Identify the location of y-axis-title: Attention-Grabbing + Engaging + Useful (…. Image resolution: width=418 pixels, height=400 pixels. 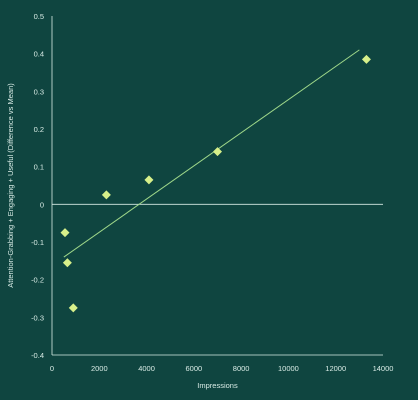
(10, 185).